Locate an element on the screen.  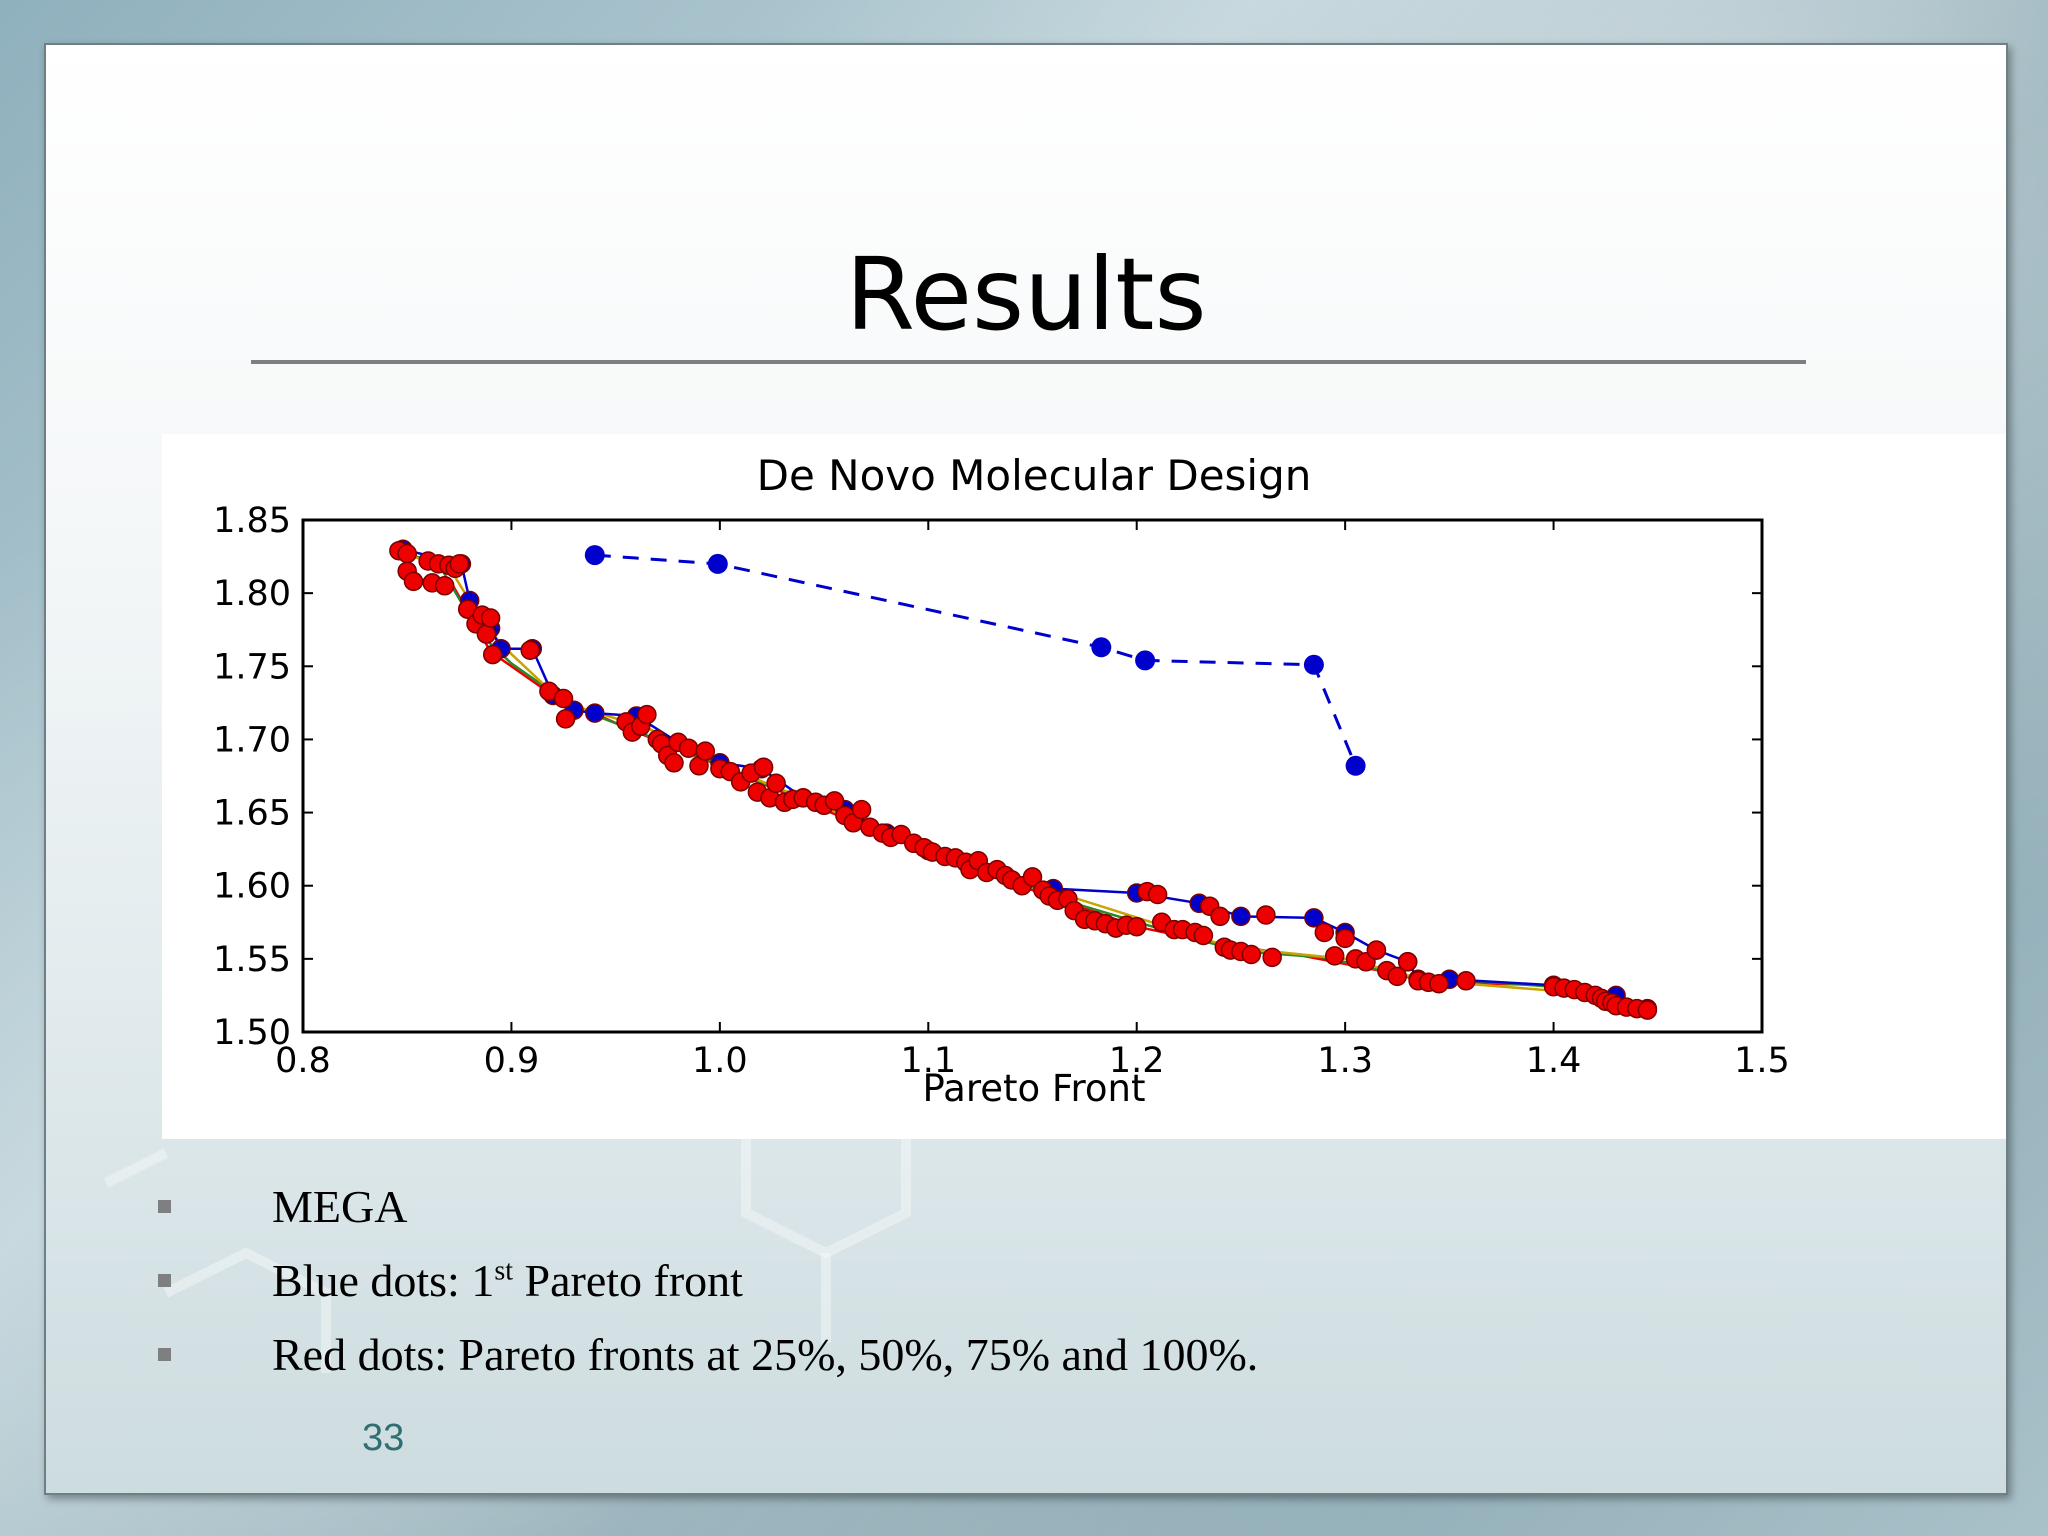
x-axis-label: Pareto Front is located at coordinates (1034, 1088).